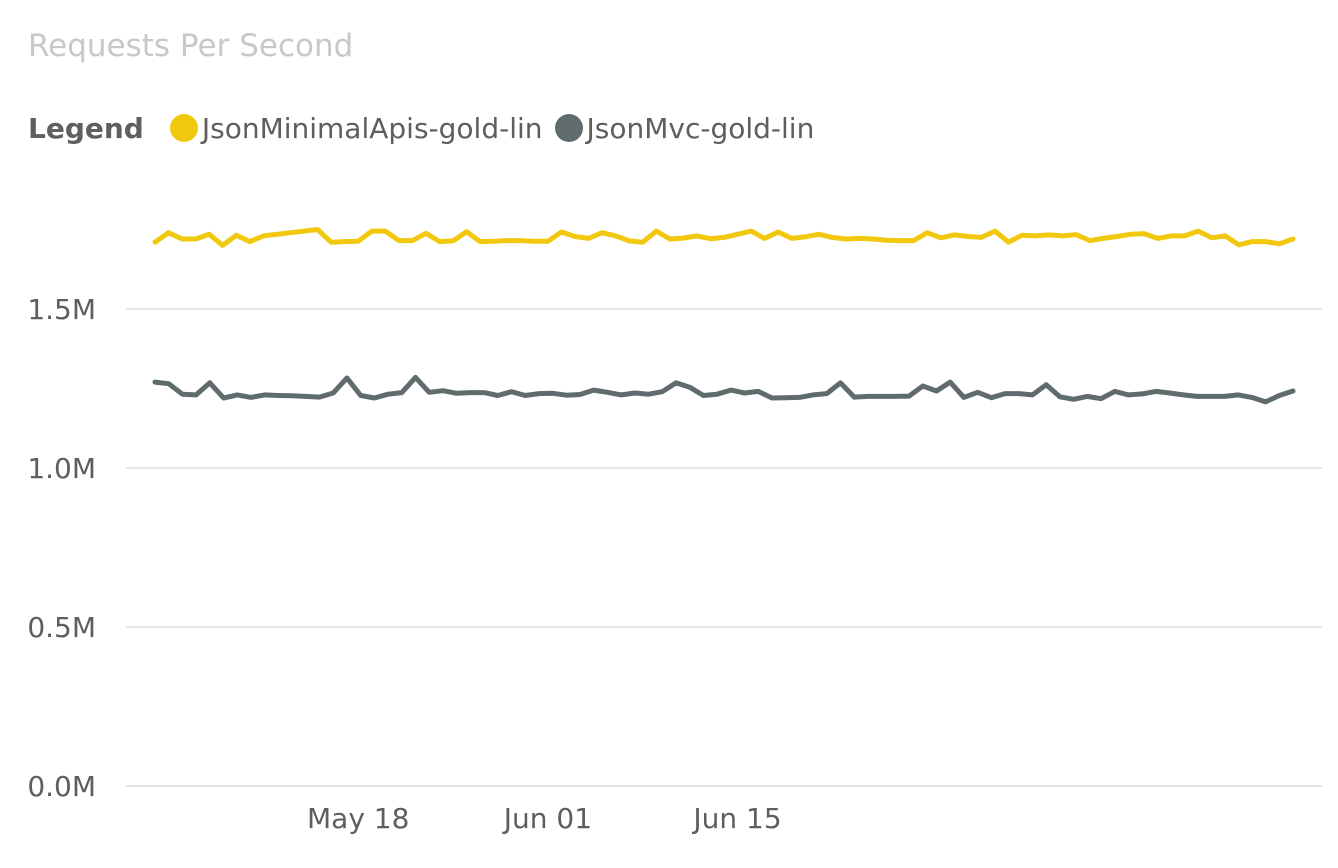 This screenshot has width=1338, height=868. Describe the element at coordinates (61, 786) in the screenshot. I see `y-tick-label: 0.0M` at that location.